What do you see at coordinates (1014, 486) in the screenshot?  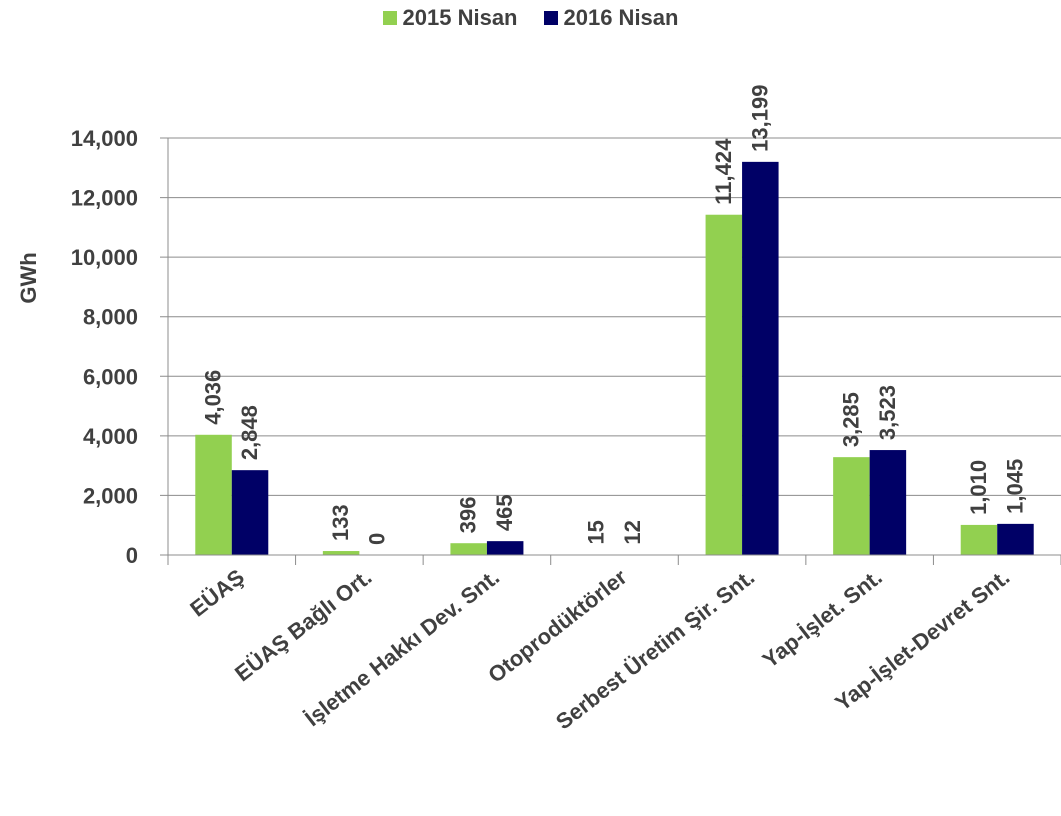 I see `data-label: 1,045` at bounding box center [1014, 486].